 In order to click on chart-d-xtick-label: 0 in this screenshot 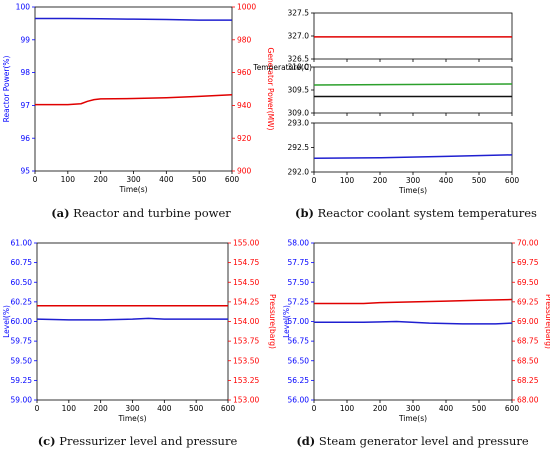, I will do `click(314, 408)`.